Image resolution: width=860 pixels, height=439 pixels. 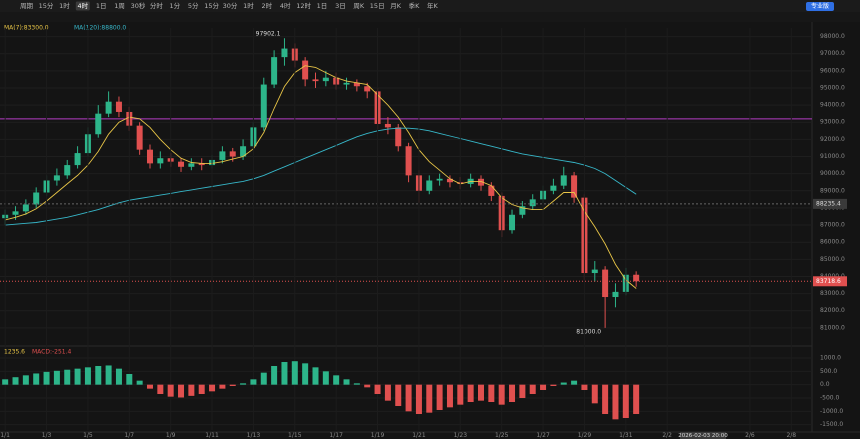 What do you see at coordinates (830, 281) in the screenshot?
I see `last-price-box` at bounding box center [830, 281].